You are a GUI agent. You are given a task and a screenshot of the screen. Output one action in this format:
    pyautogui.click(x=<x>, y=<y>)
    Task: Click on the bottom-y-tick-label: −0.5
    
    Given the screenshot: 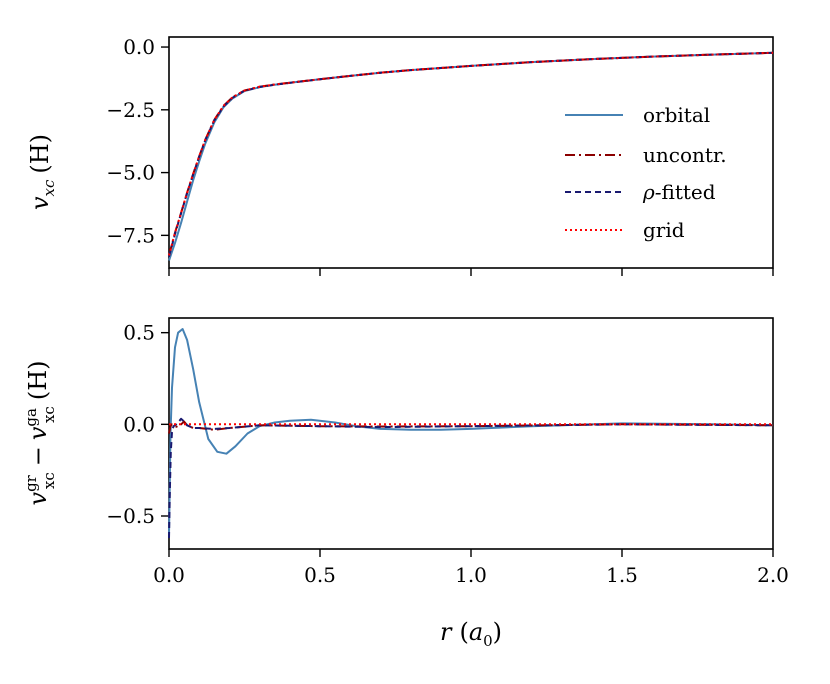 What is the action you would take?
    pyautogui.click(x=130, y=516)
    